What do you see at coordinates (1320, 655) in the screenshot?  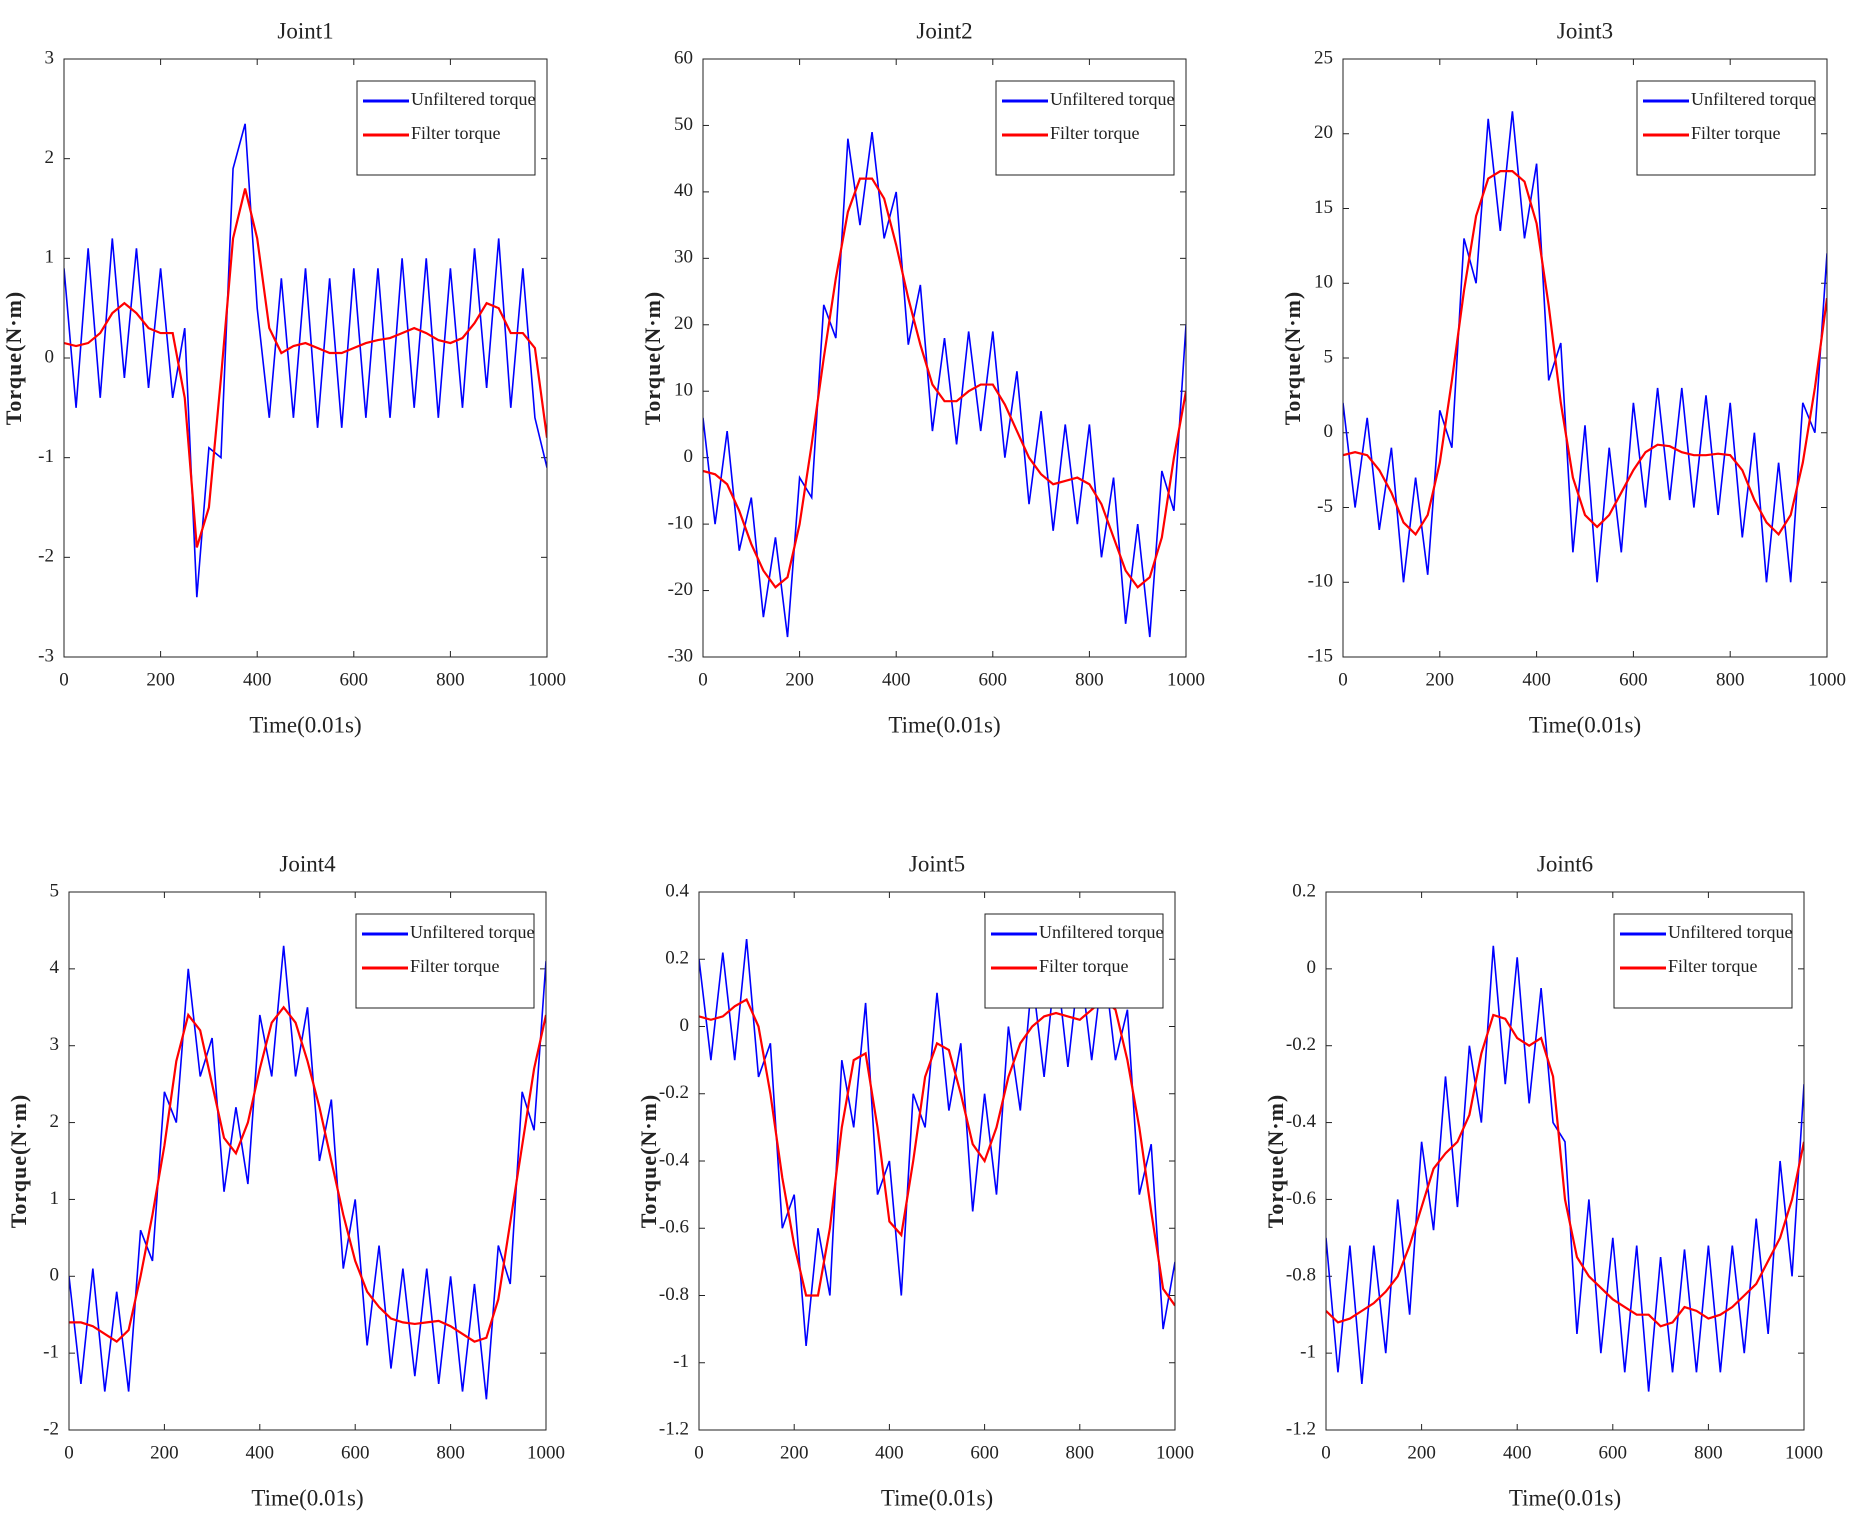 I see `y-tick-label: -15` at bounding box center [1320, 655].